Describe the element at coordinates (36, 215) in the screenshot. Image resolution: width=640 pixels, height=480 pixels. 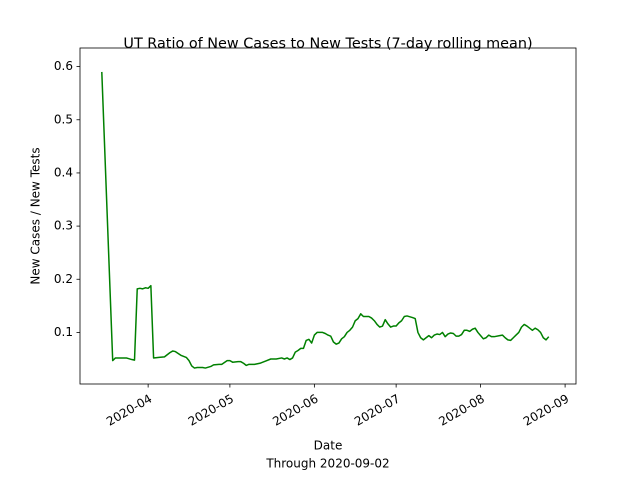
I see `y-axis-label: New Cases / New Tests` at that location.